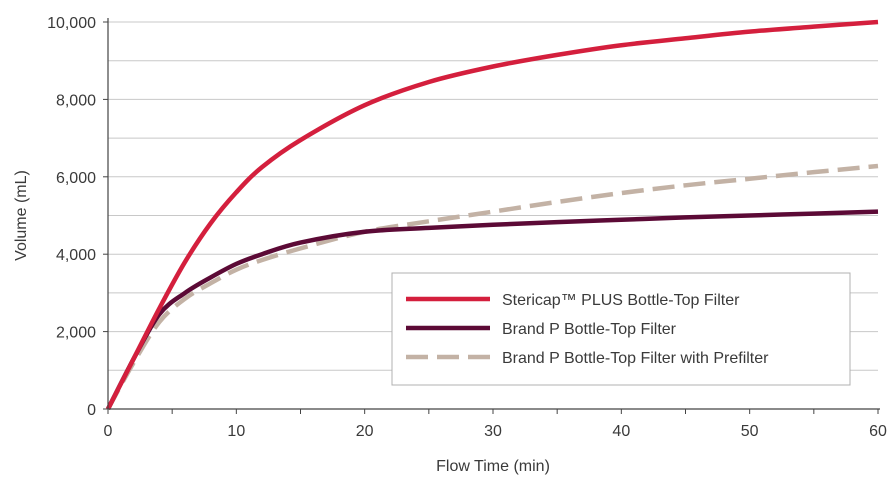 The height and width of the screenshot is (478, 890). Describe the element at coordinates (621, 431) in the screenshot. I see `x-tick-label: 40` at that location.